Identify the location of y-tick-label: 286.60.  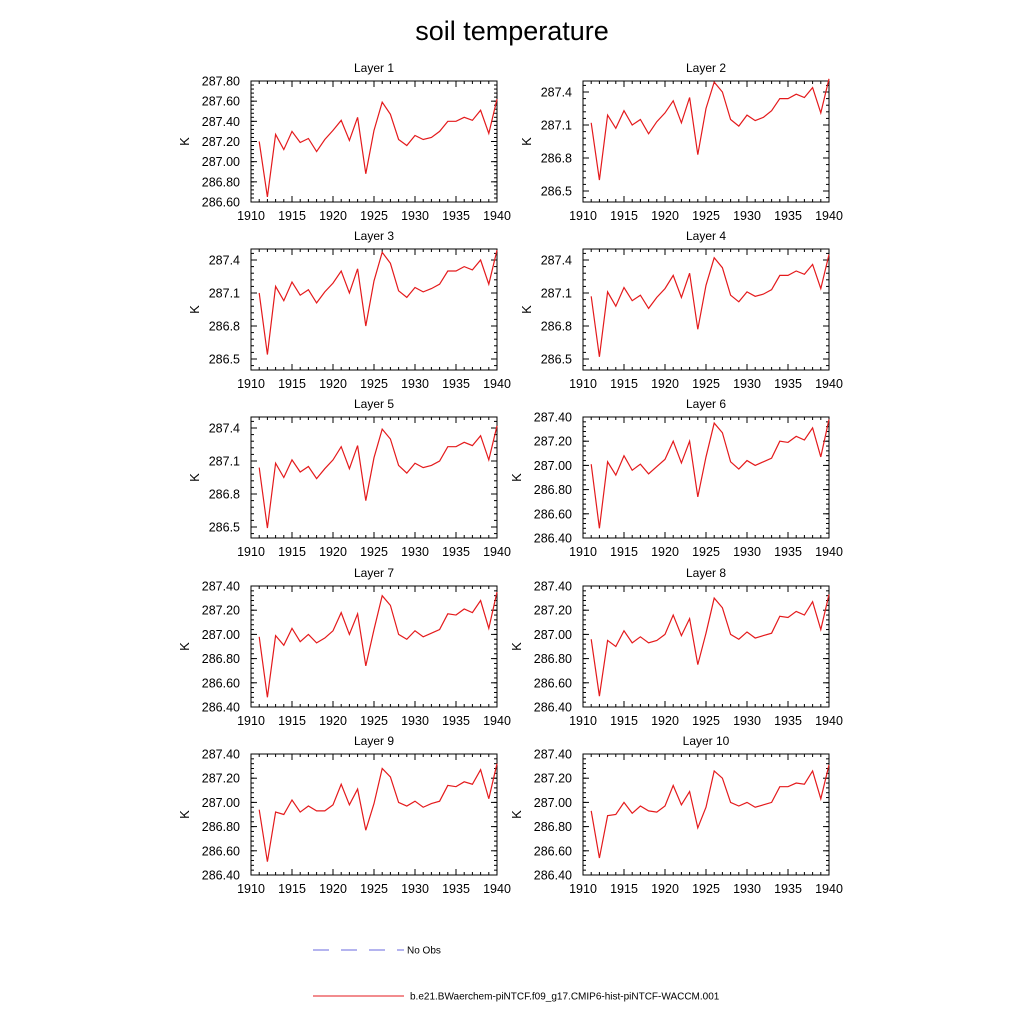
(553, 851).